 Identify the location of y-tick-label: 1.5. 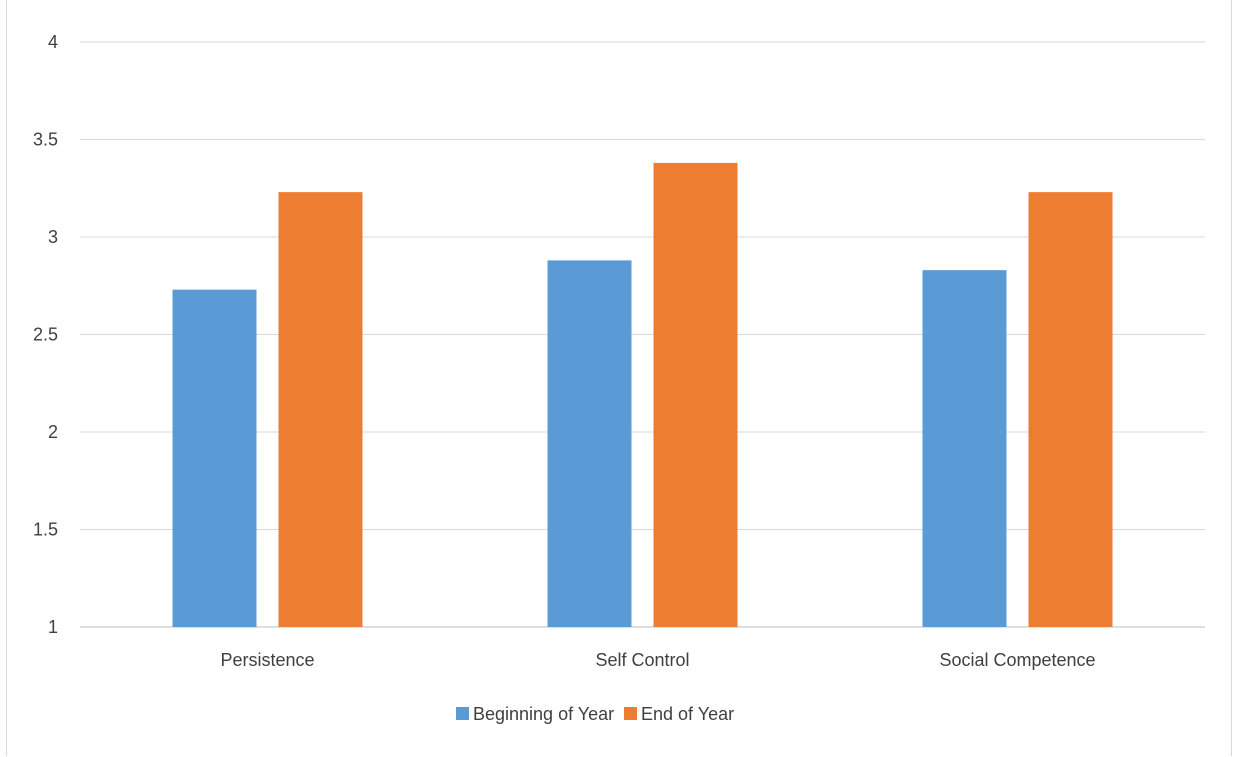
(45, 530).